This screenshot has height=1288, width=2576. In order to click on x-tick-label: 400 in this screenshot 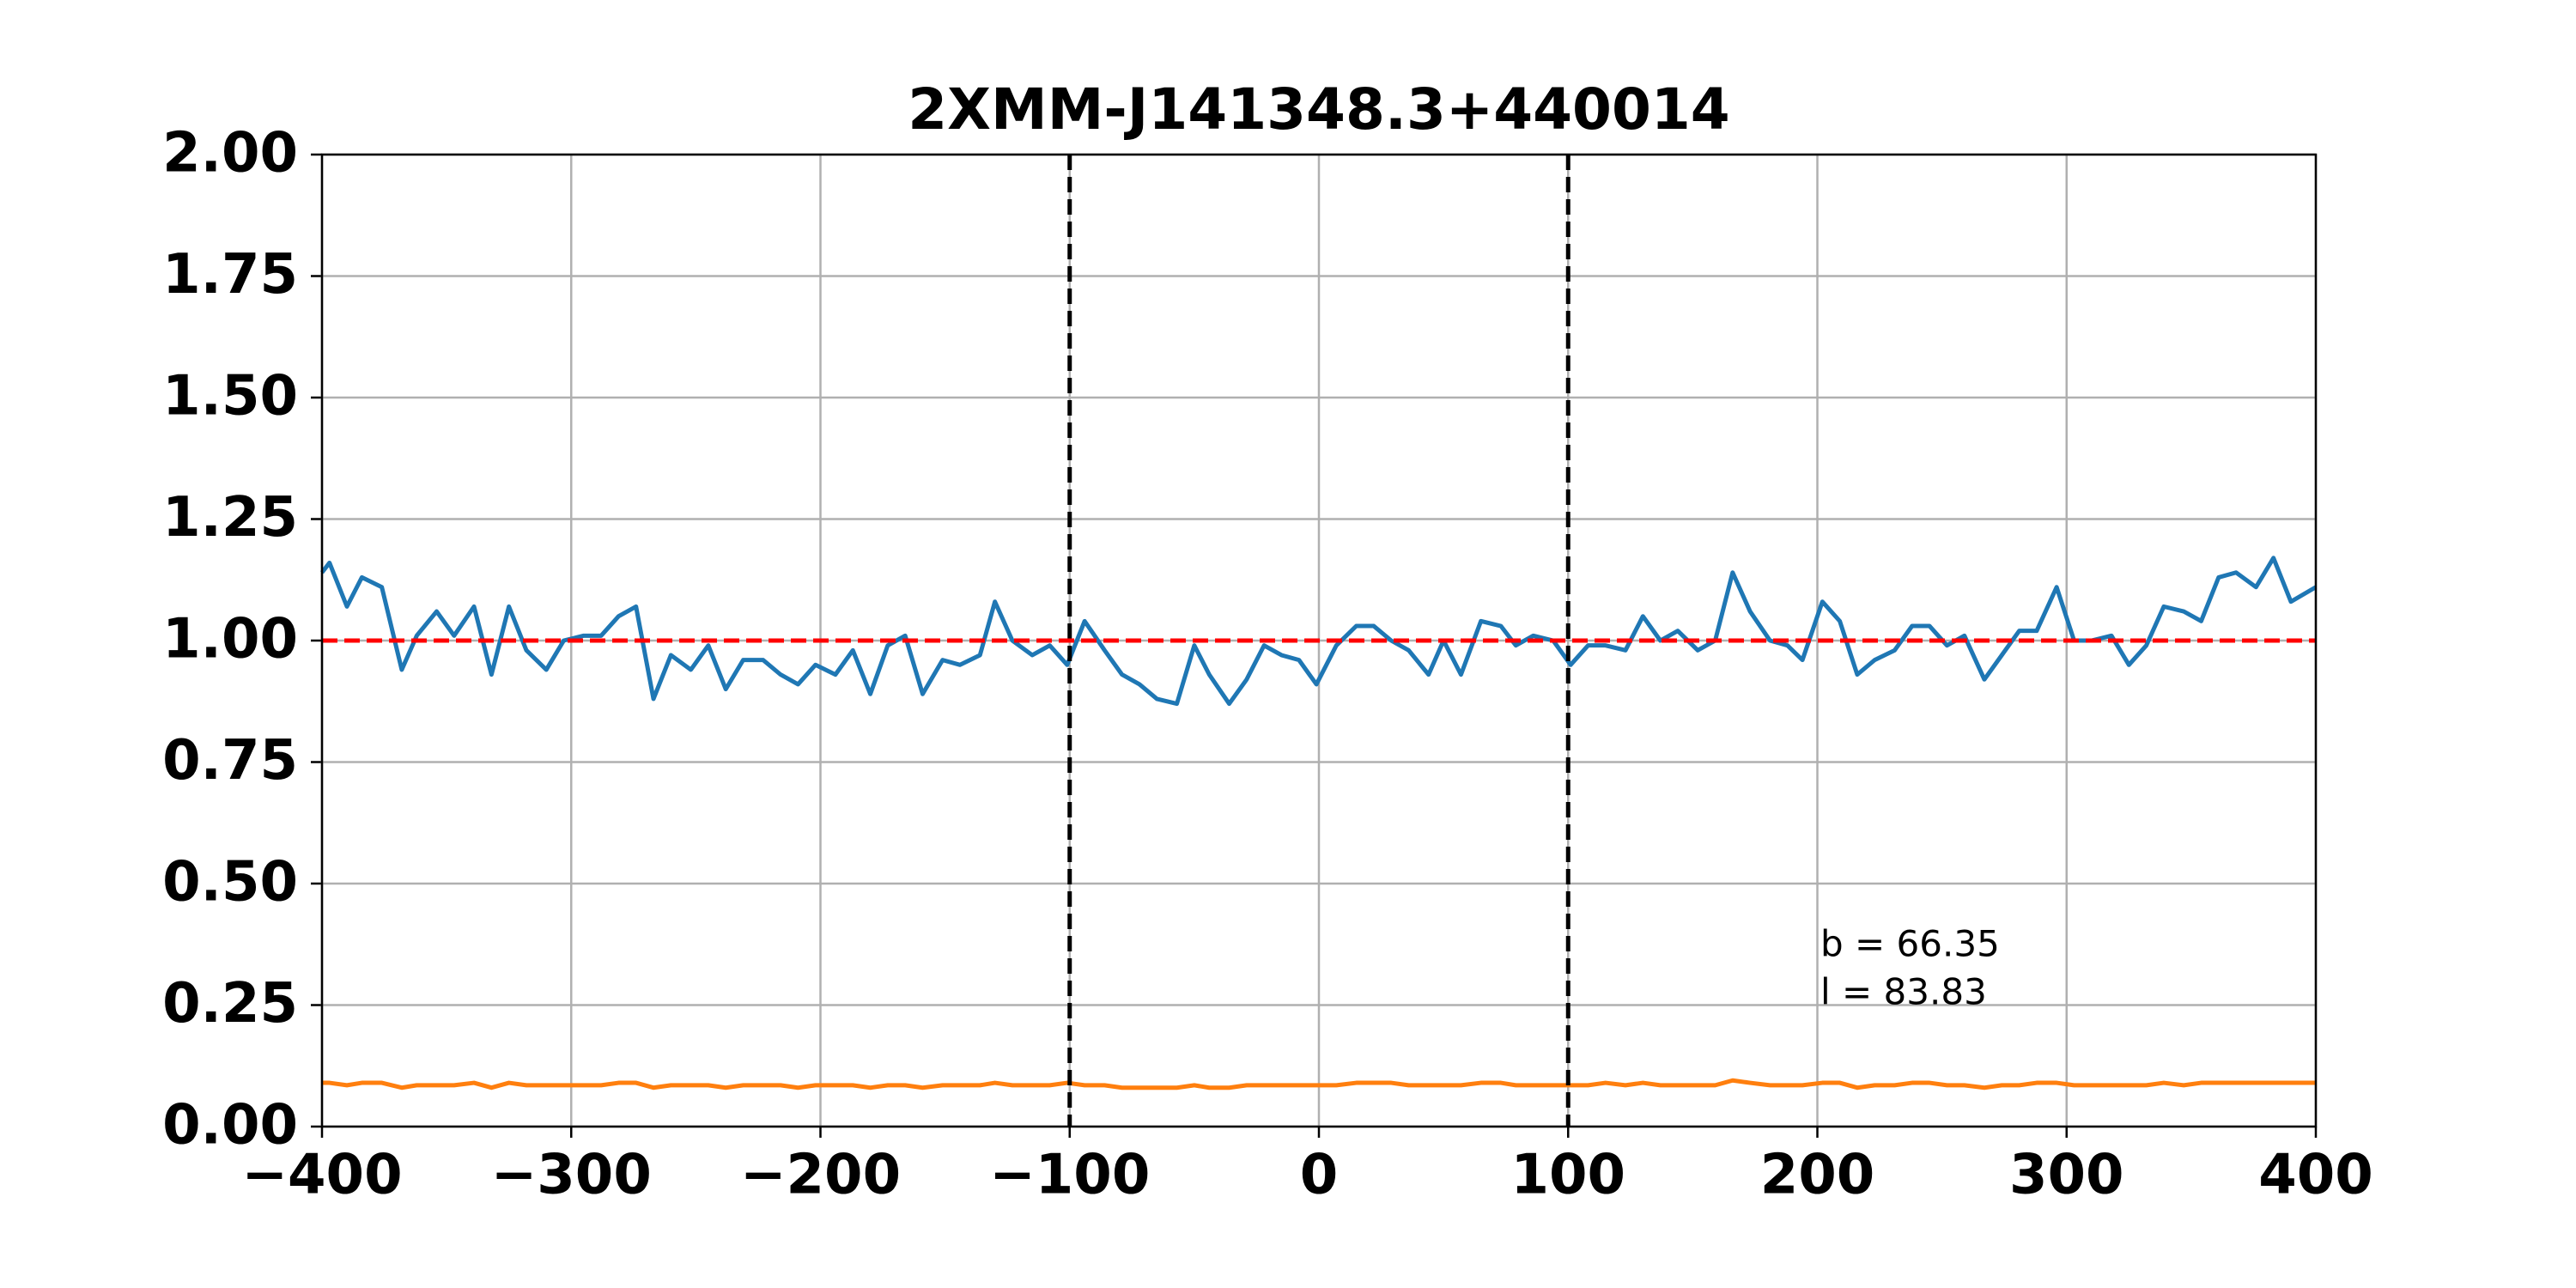, I will do `click(2316, 1175)`.